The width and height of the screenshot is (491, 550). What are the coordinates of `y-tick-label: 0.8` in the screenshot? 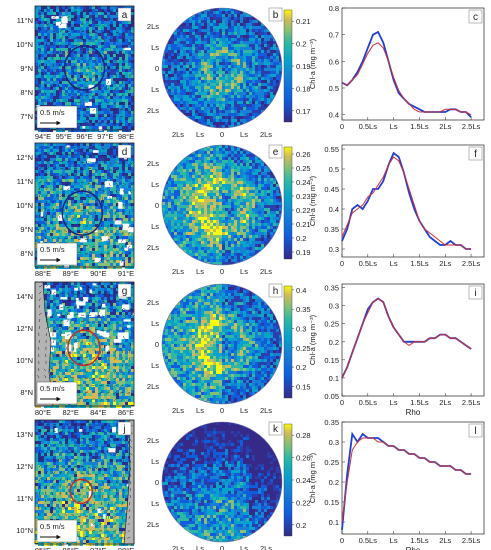 It's located at (334, 8).